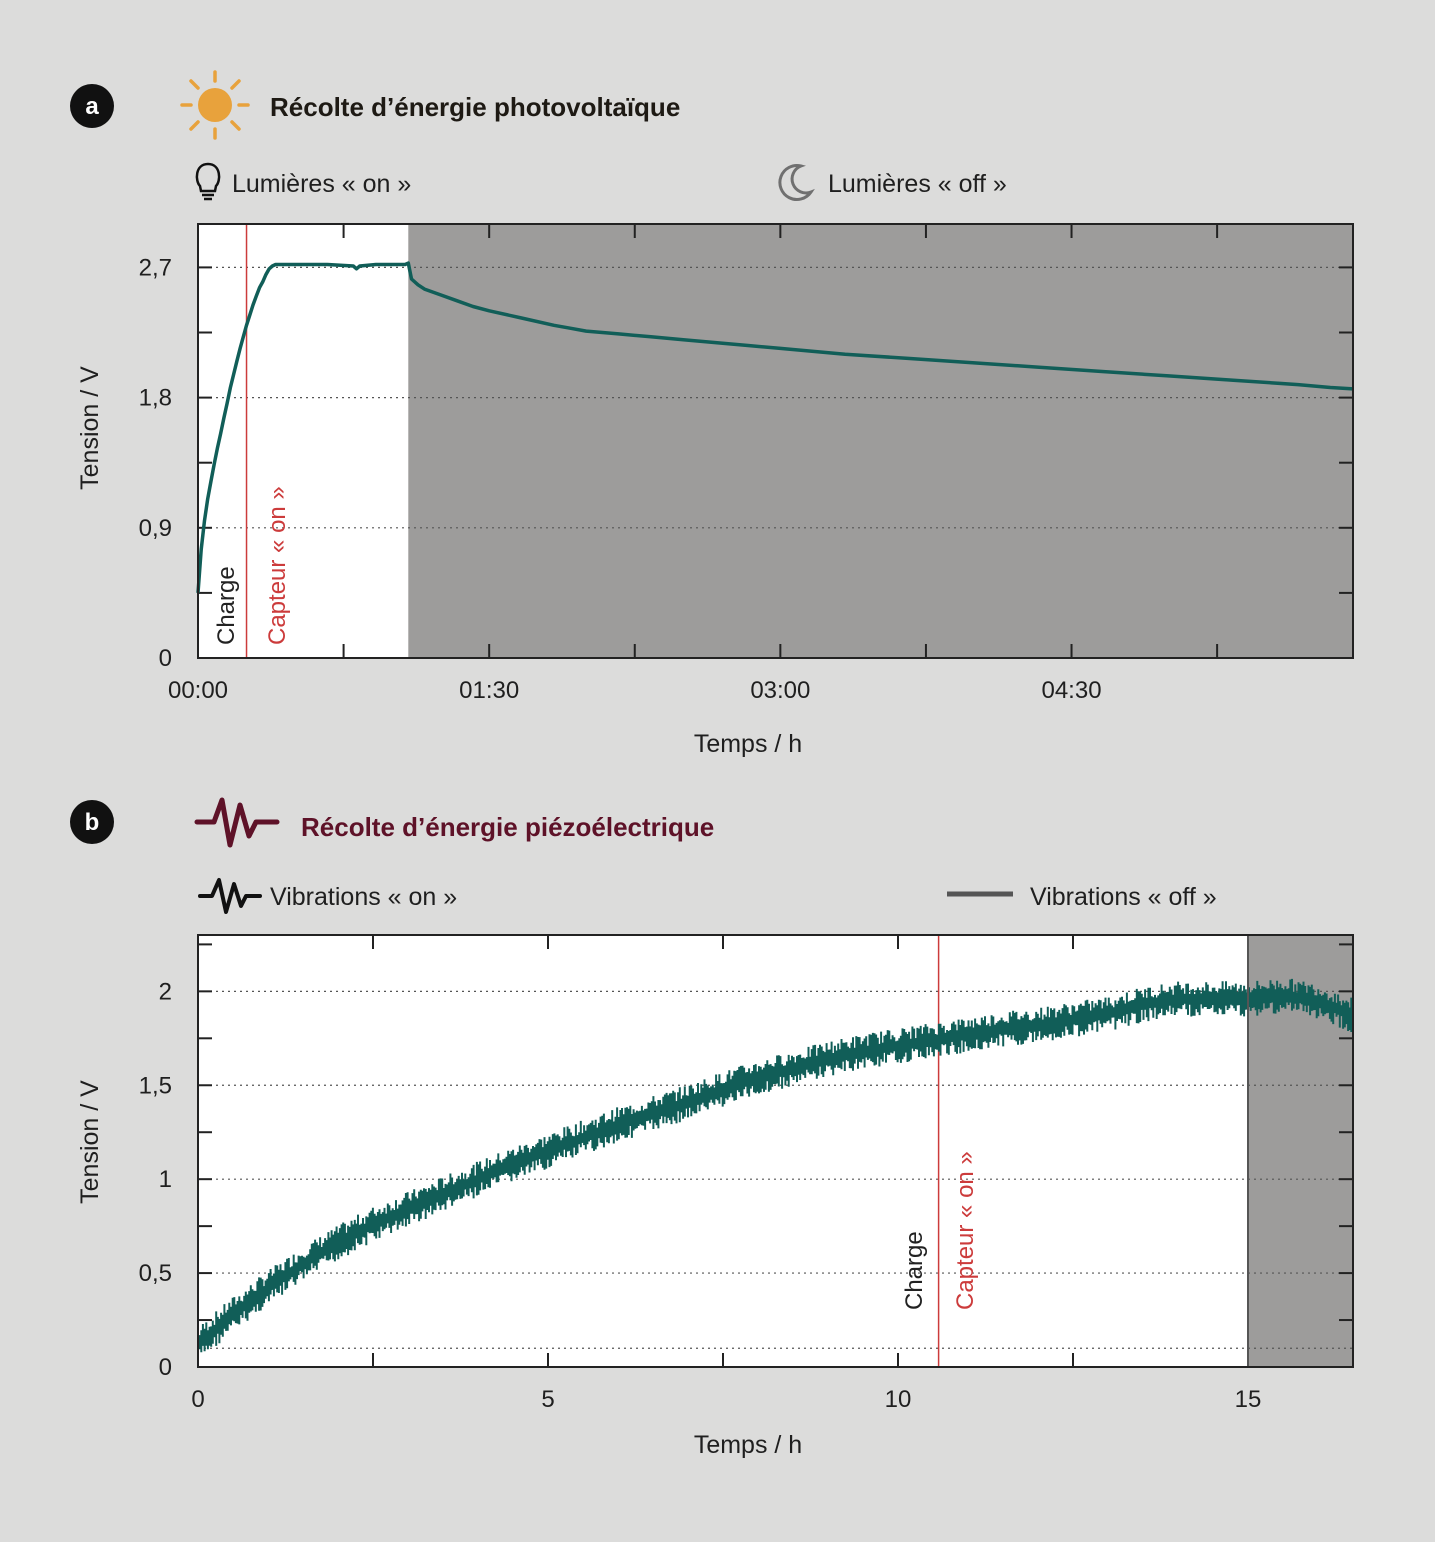  I want to click on panel-a-legend: Lumières « on » Lumières « off », so click(601, 181).